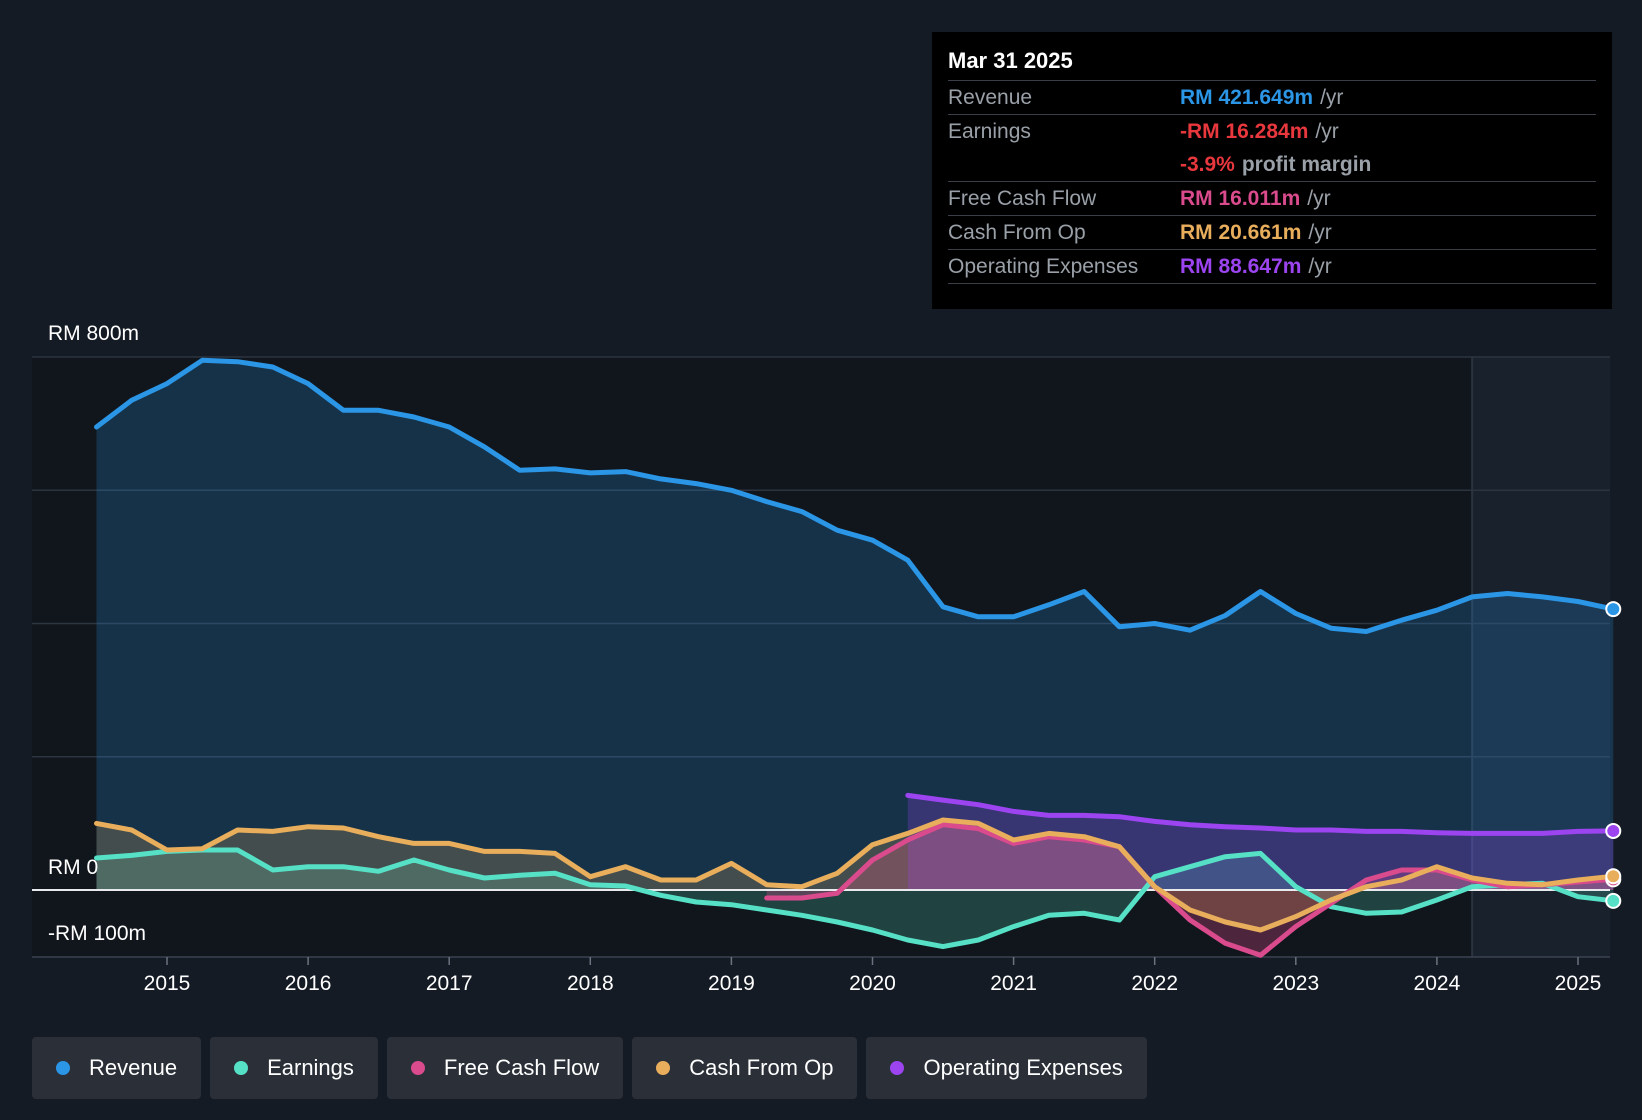  What do you see at coordinates (990, 97) in the screenshot?
I see `tooltip-row-label: Revenue` at bounding box center [990, 97].